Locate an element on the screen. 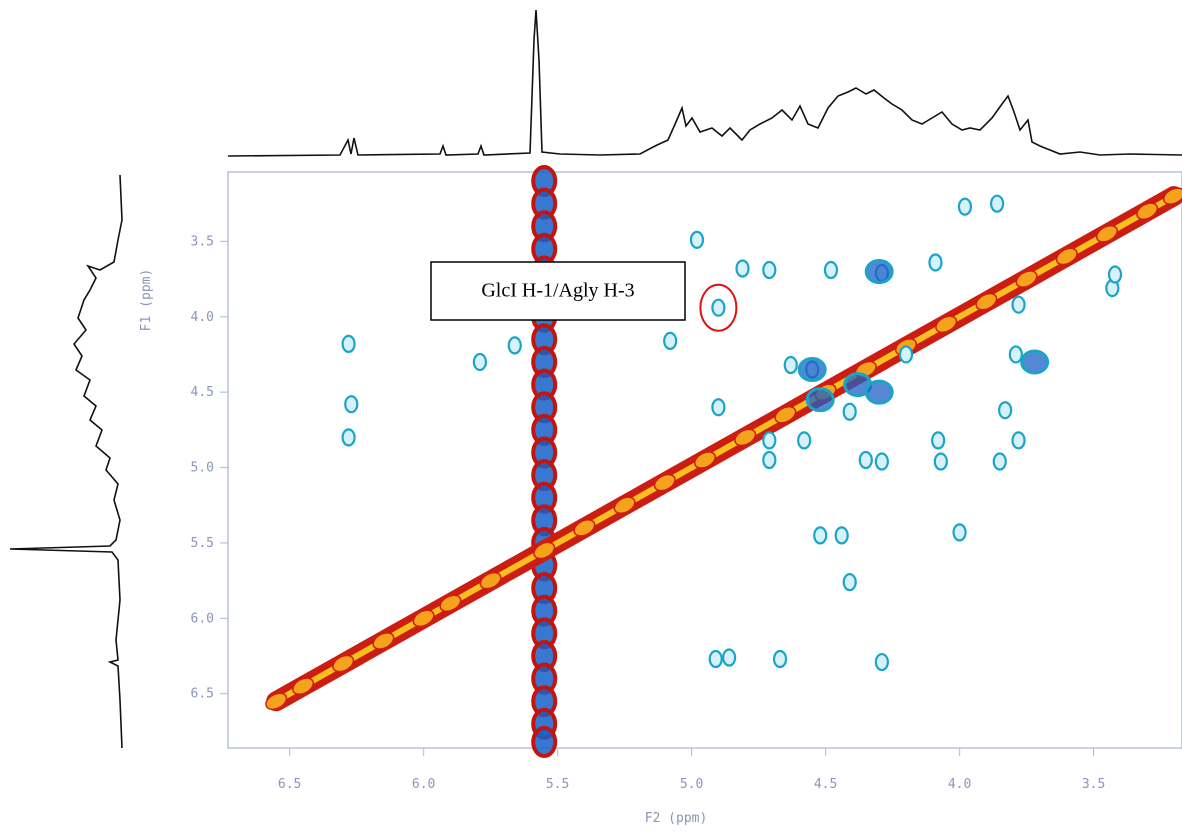  x-tick-label: 5.0 is located at coordinates (691, 784).